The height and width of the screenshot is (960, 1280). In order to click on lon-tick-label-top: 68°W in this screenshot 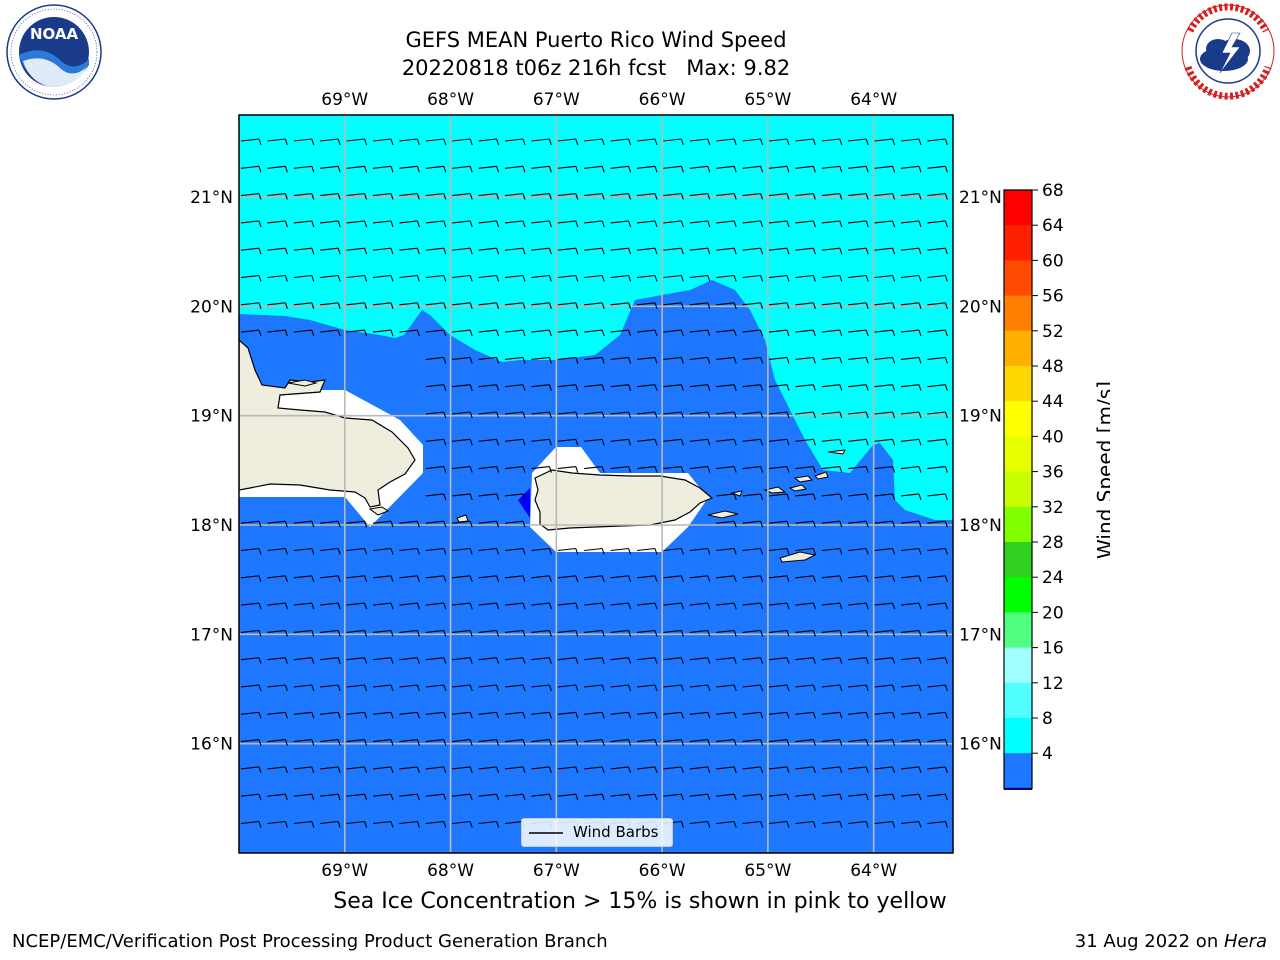, I will do `click(450, 100)`.